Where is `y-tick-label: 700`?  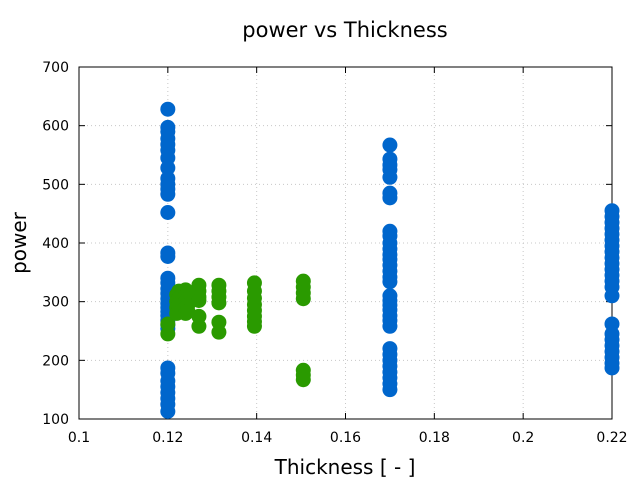 y-tick-label: 700 is located at coordinates (55, 68).